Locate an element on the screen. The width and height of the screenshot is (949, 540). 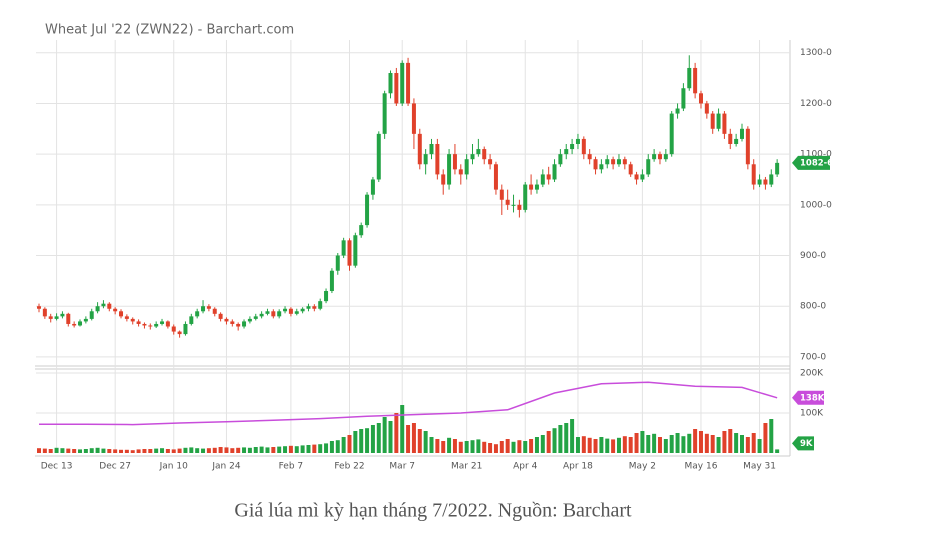
x-tick-label: Dec 13 is located at coordinates (57, 467).